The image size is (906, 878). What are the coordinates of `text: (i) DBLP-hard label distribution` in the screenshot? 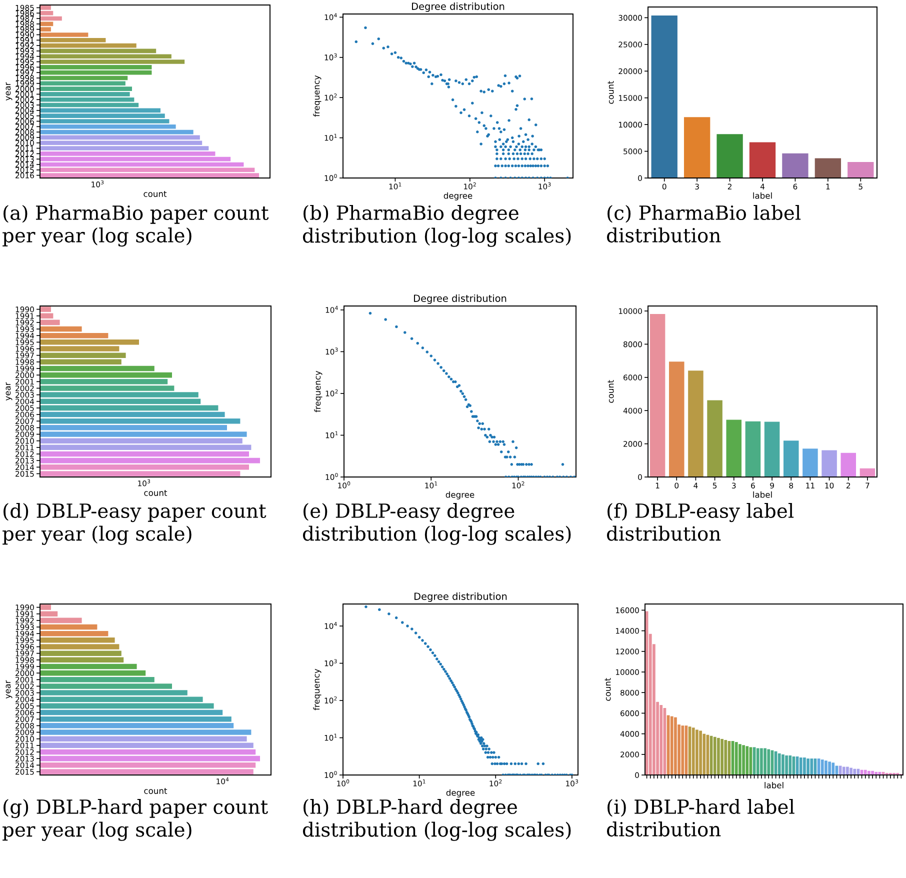 It's located at (700, 818).